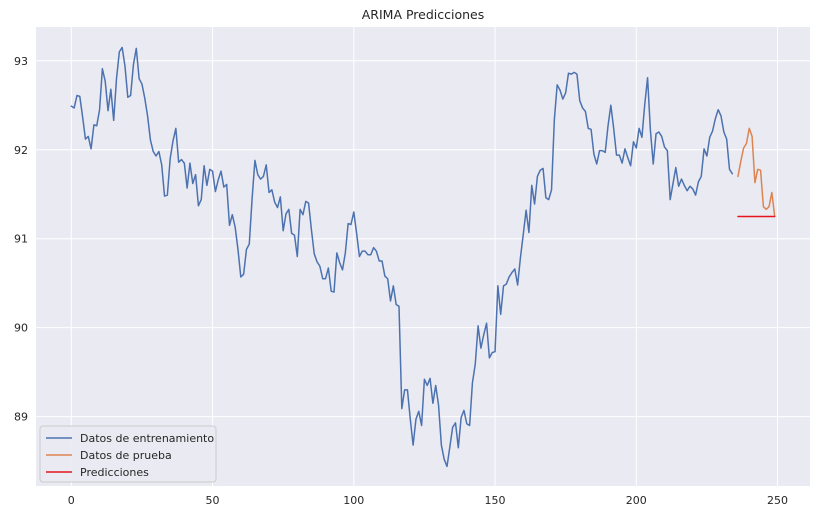  I want to click on x-tick-label: 250, so click(777, 500).